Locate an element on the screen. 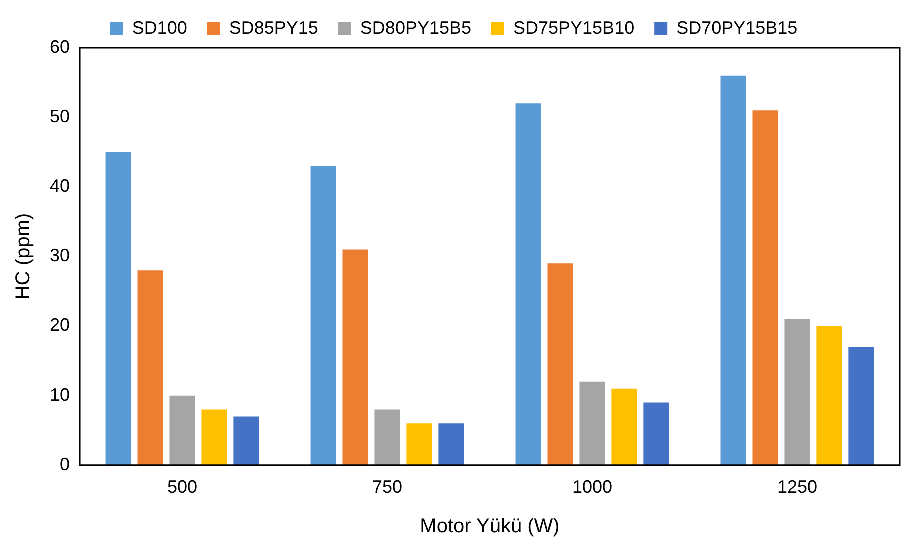  x-axis-title: Motor Yükü (W) is located at coordinates (490, 527).